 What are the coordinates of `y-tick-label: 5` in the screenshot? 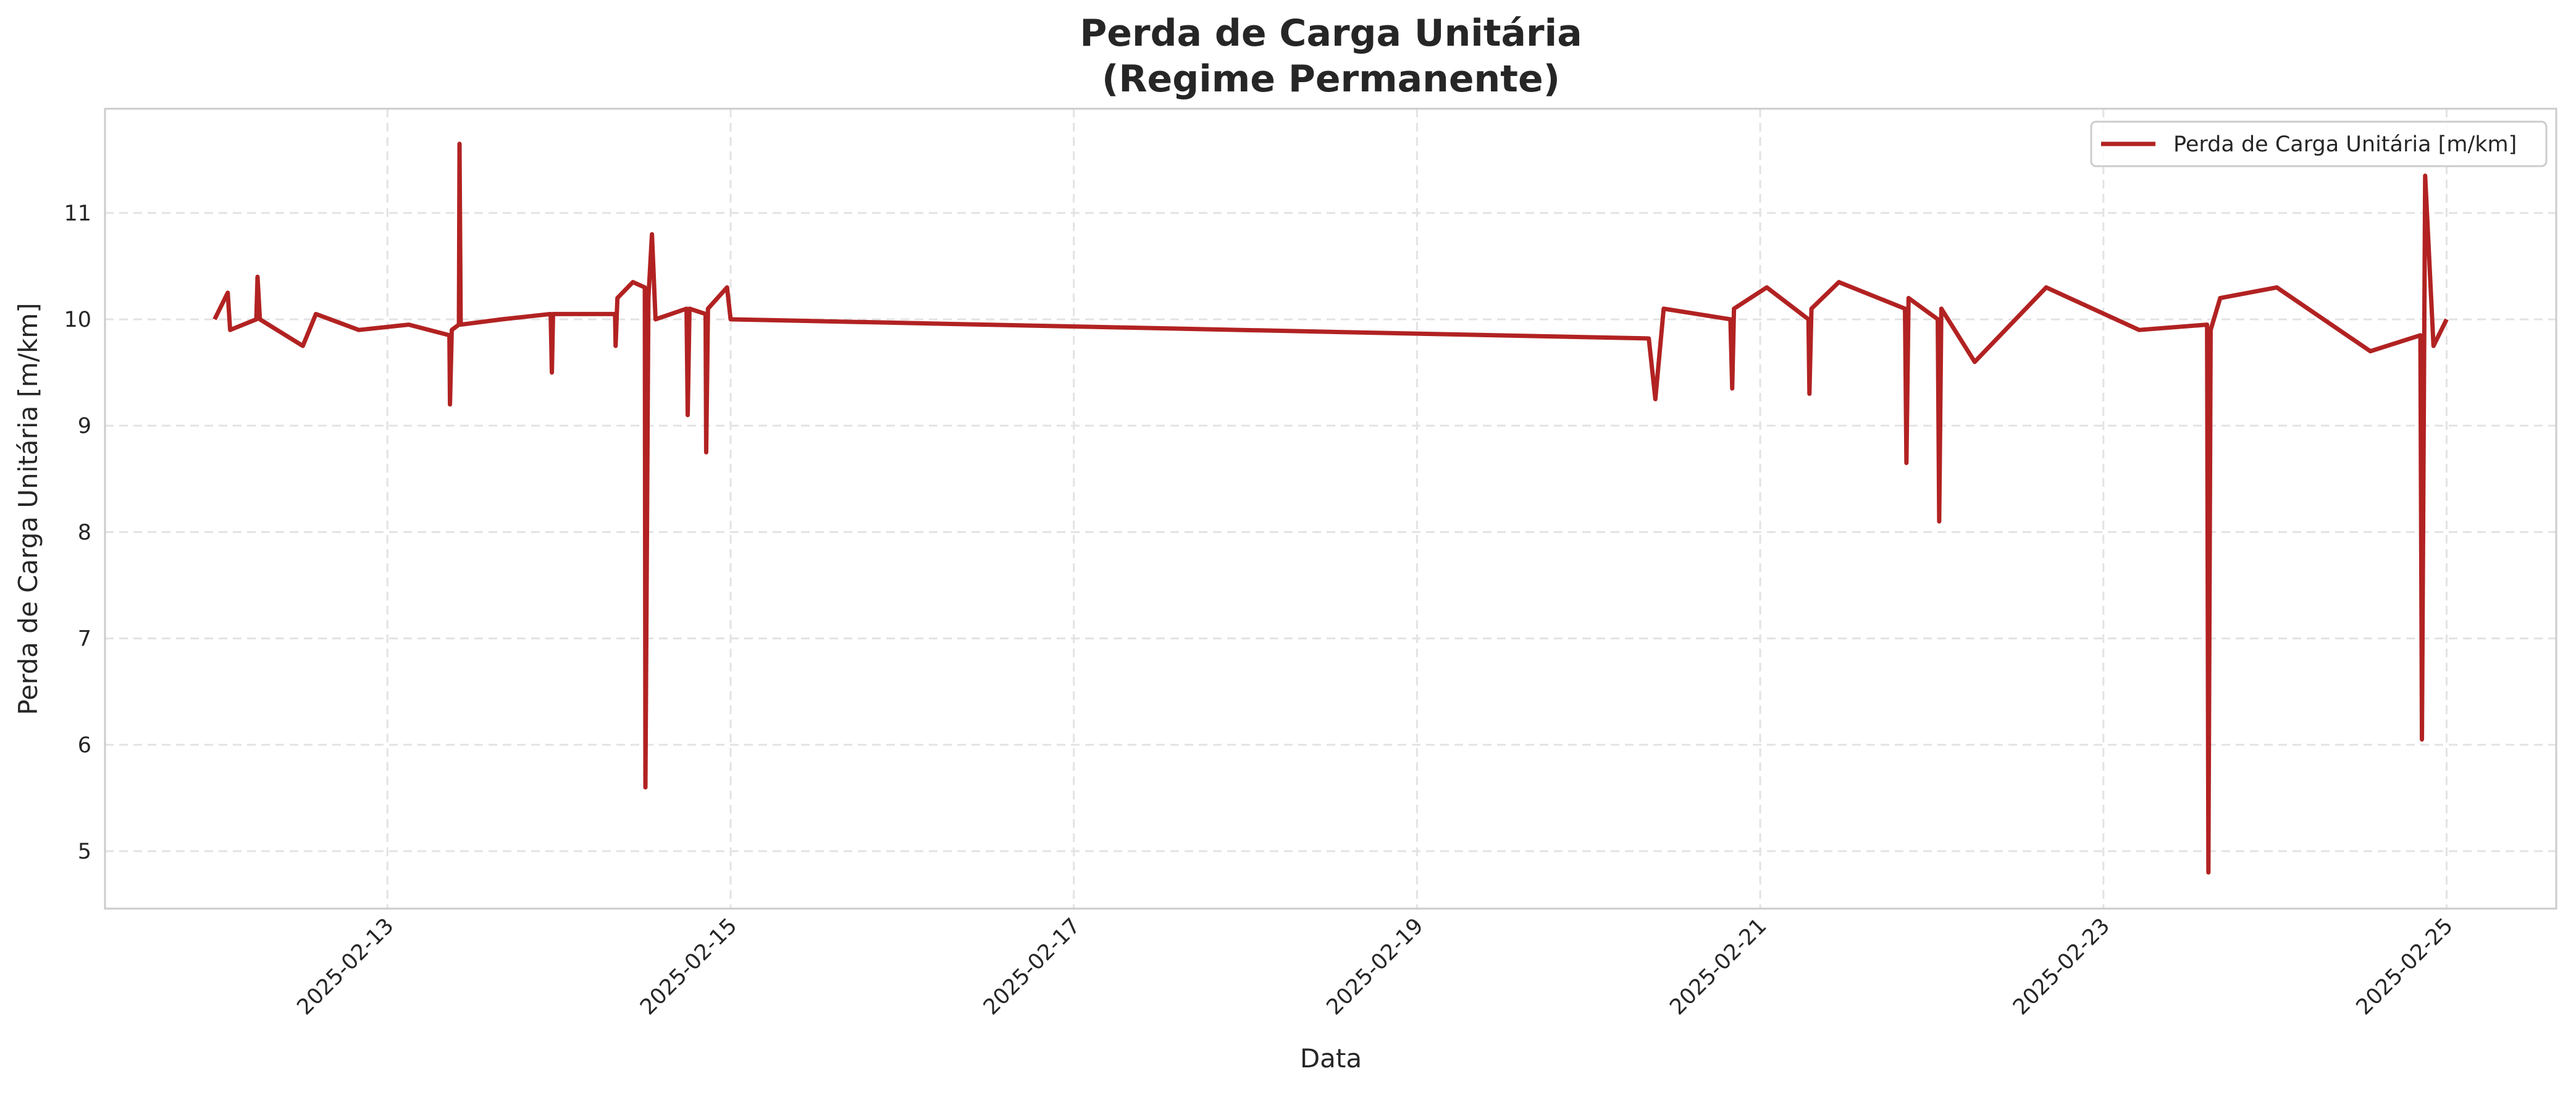 It's located at (85, 851).